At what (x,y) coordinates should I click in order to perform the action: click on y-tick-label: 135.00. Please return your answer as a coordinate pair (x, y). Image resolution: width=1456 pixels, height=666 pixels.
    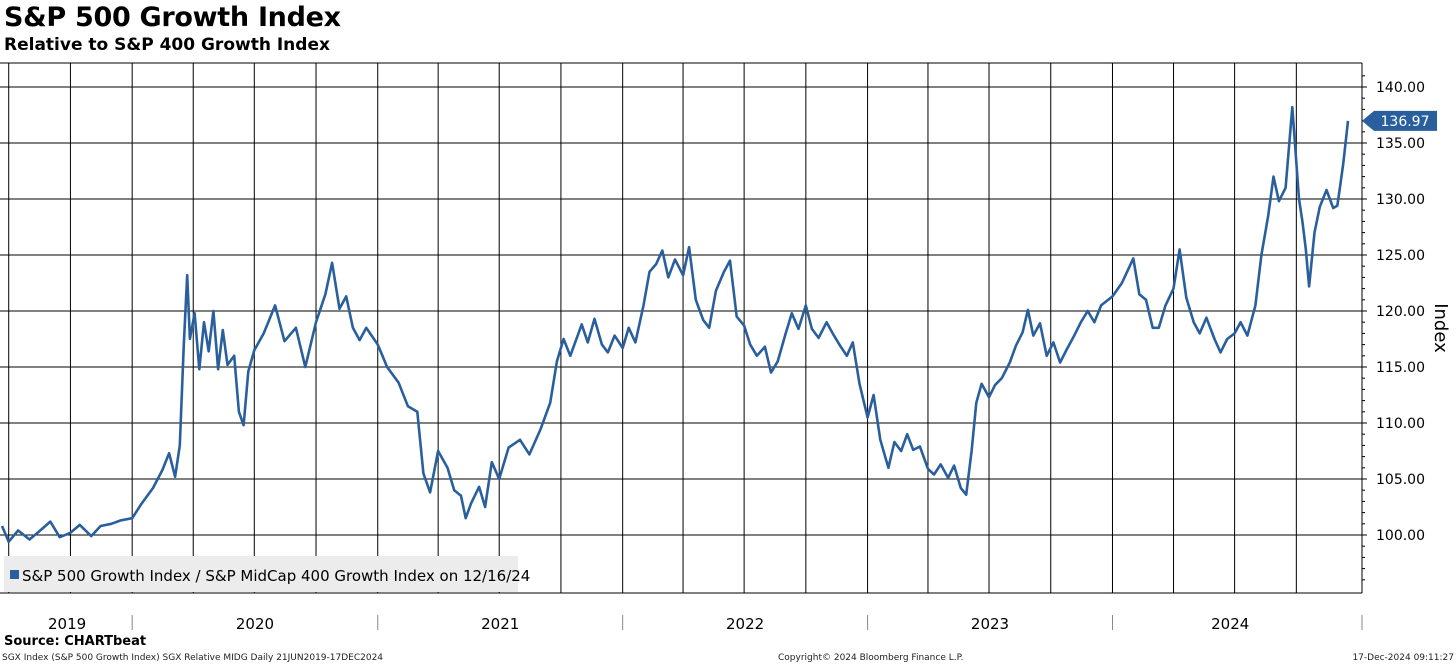
    Looking at the image, I should click on (1400, 144).